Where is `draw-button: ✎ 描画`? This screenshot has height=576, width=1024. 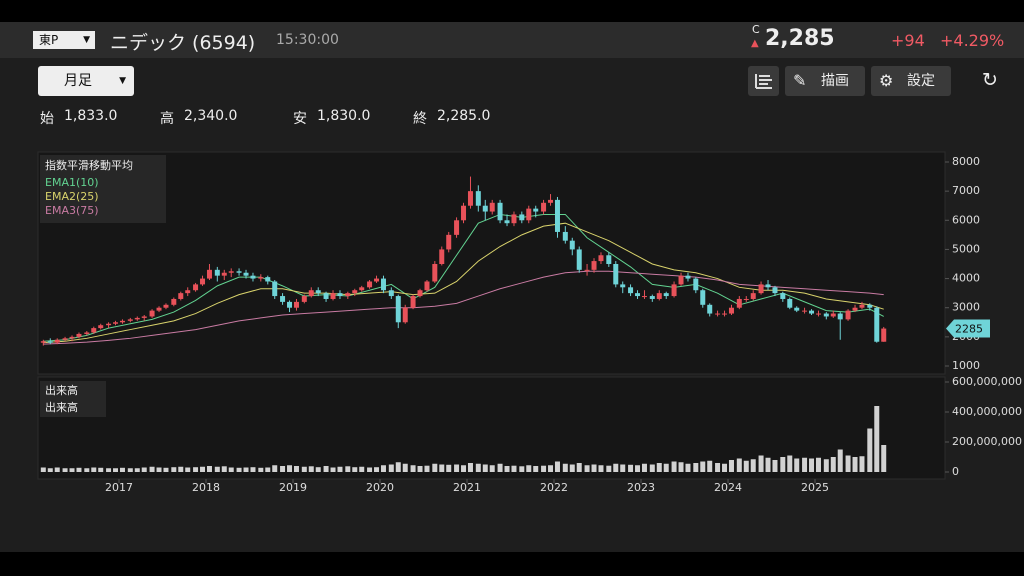 draw-button: ✎ 描画 is located at coordinates (825, 81).